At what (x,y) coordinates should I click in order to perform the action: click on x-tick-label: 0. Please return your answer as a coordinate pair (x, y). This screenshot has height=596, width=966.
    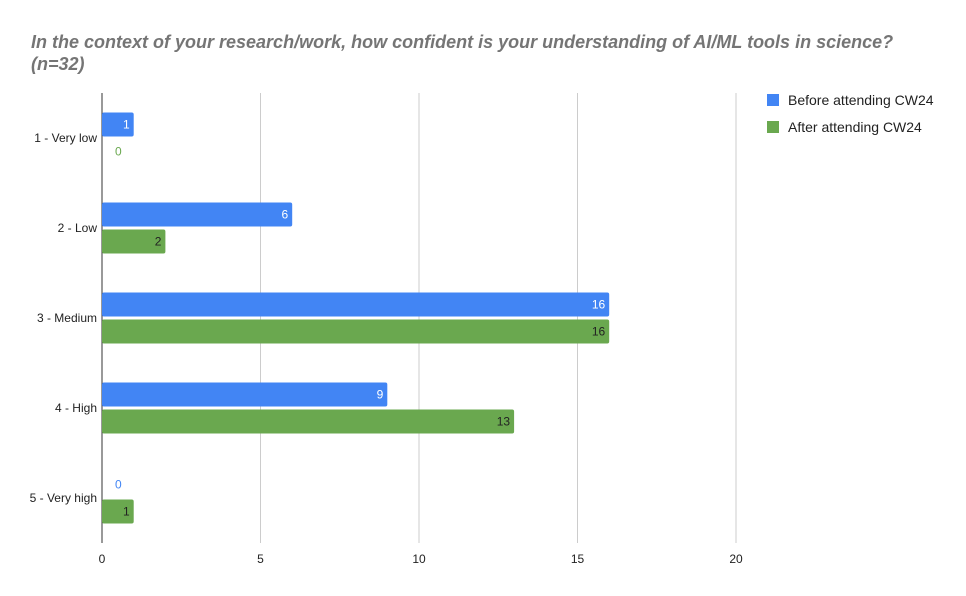
    Looking at the image, I should click on (102, 559).